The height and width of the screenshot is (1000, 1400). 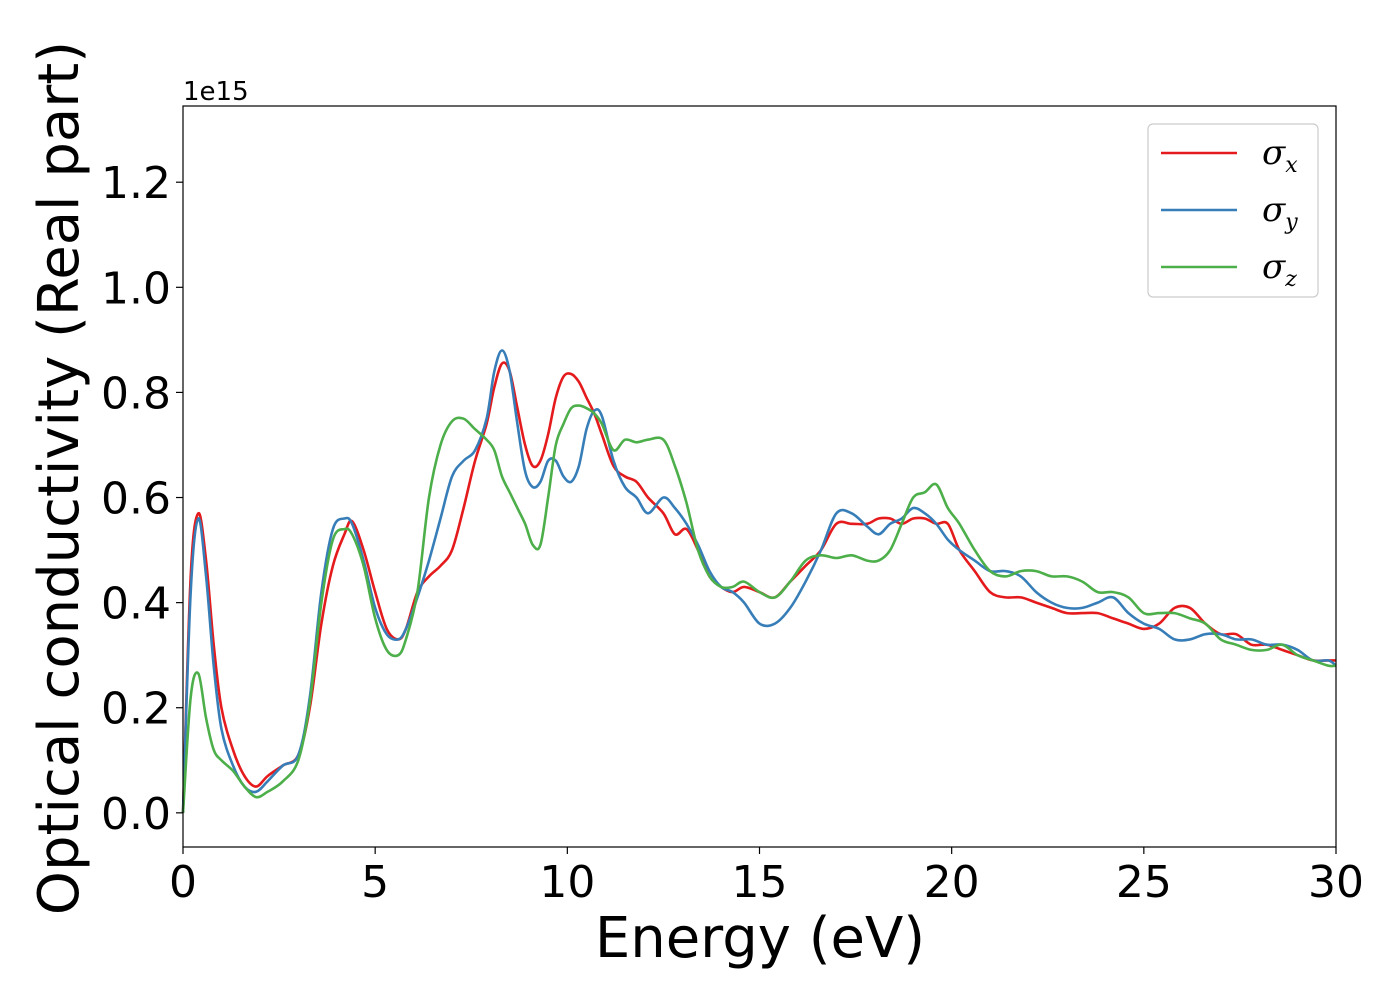 I want to click on y-tick-label: 1.2, so click(x=136, y=183).